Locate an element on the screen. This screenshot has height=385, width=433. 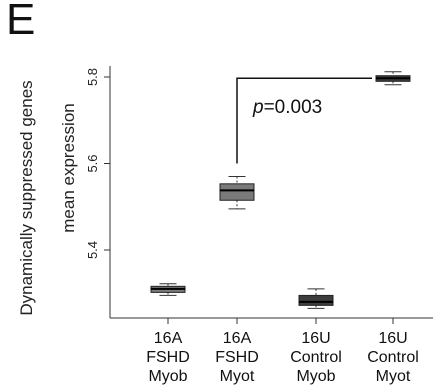
y-axis-title-line2: mean expression is located at coordinates (68, 167).